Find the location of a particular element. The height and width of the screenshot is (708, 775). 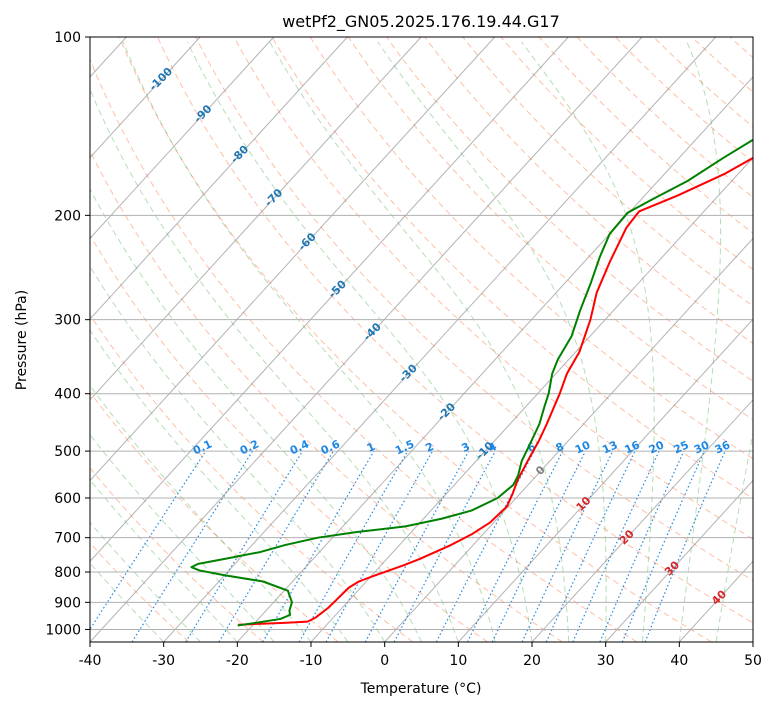

x-tick-label: 30 is located at coordinates (606, 661).